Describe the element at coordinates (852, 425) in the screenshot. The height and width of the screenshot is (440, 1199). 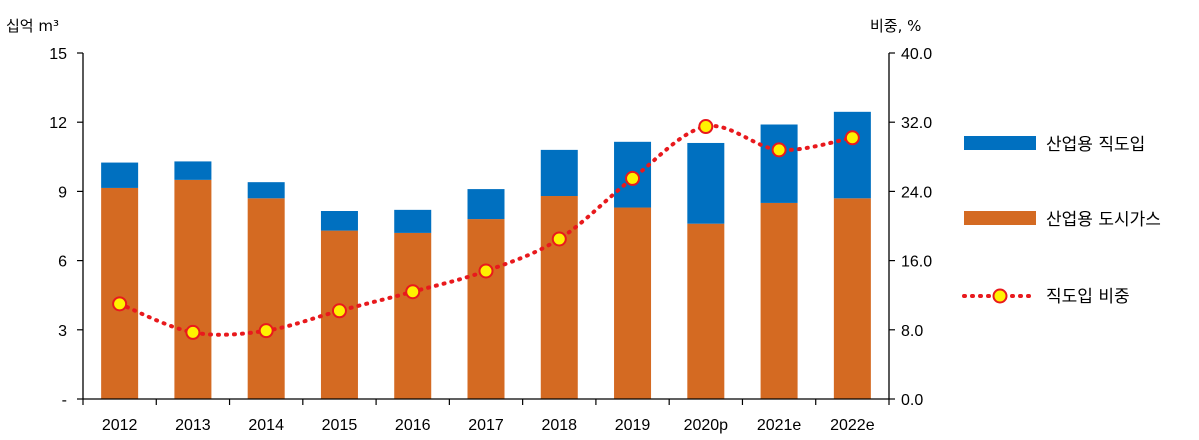
I see `x-tick-label-2022e: 2022e` at that location.